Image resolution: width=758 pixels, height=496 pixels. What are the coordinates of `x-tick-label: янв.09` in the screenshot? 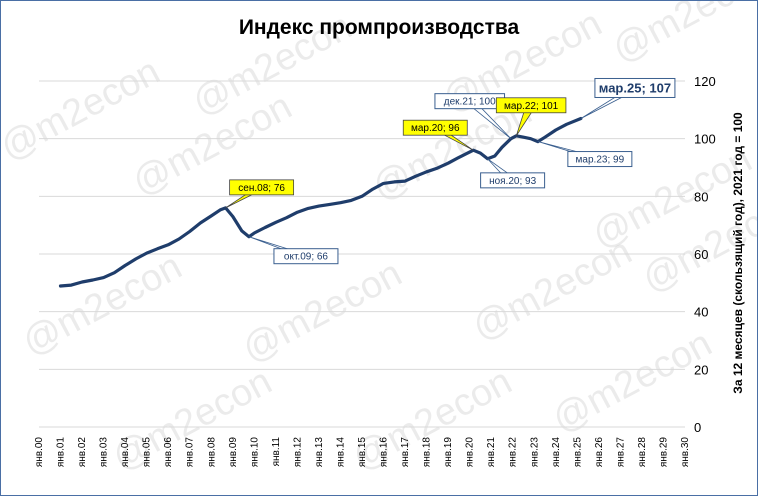 It's located at (233, 452).